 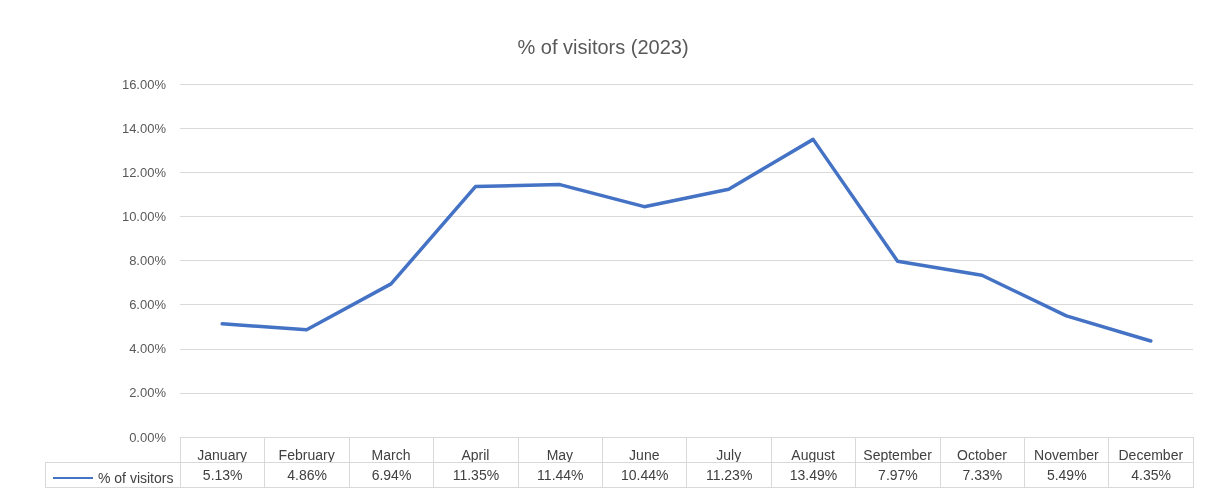 What do you see at coordinates (391, 455) in the screenshot?
I see `x-tick-label: March` at bounding box center [391, 455].